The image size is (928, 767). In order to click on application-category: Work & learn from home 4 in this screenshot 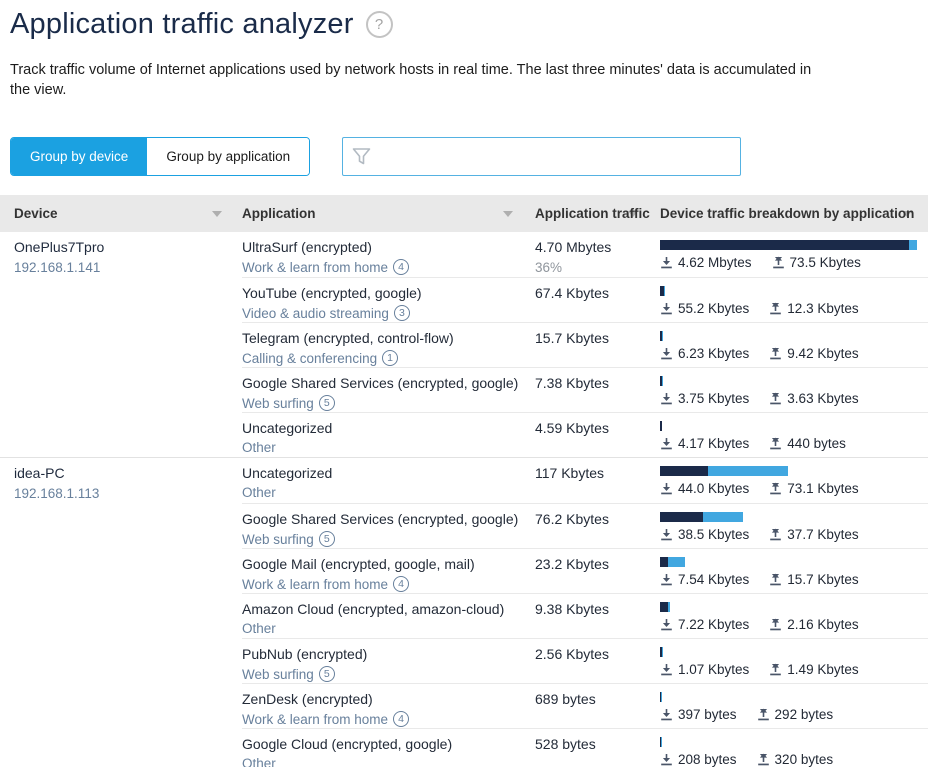, I will do `click(388, 267)`.